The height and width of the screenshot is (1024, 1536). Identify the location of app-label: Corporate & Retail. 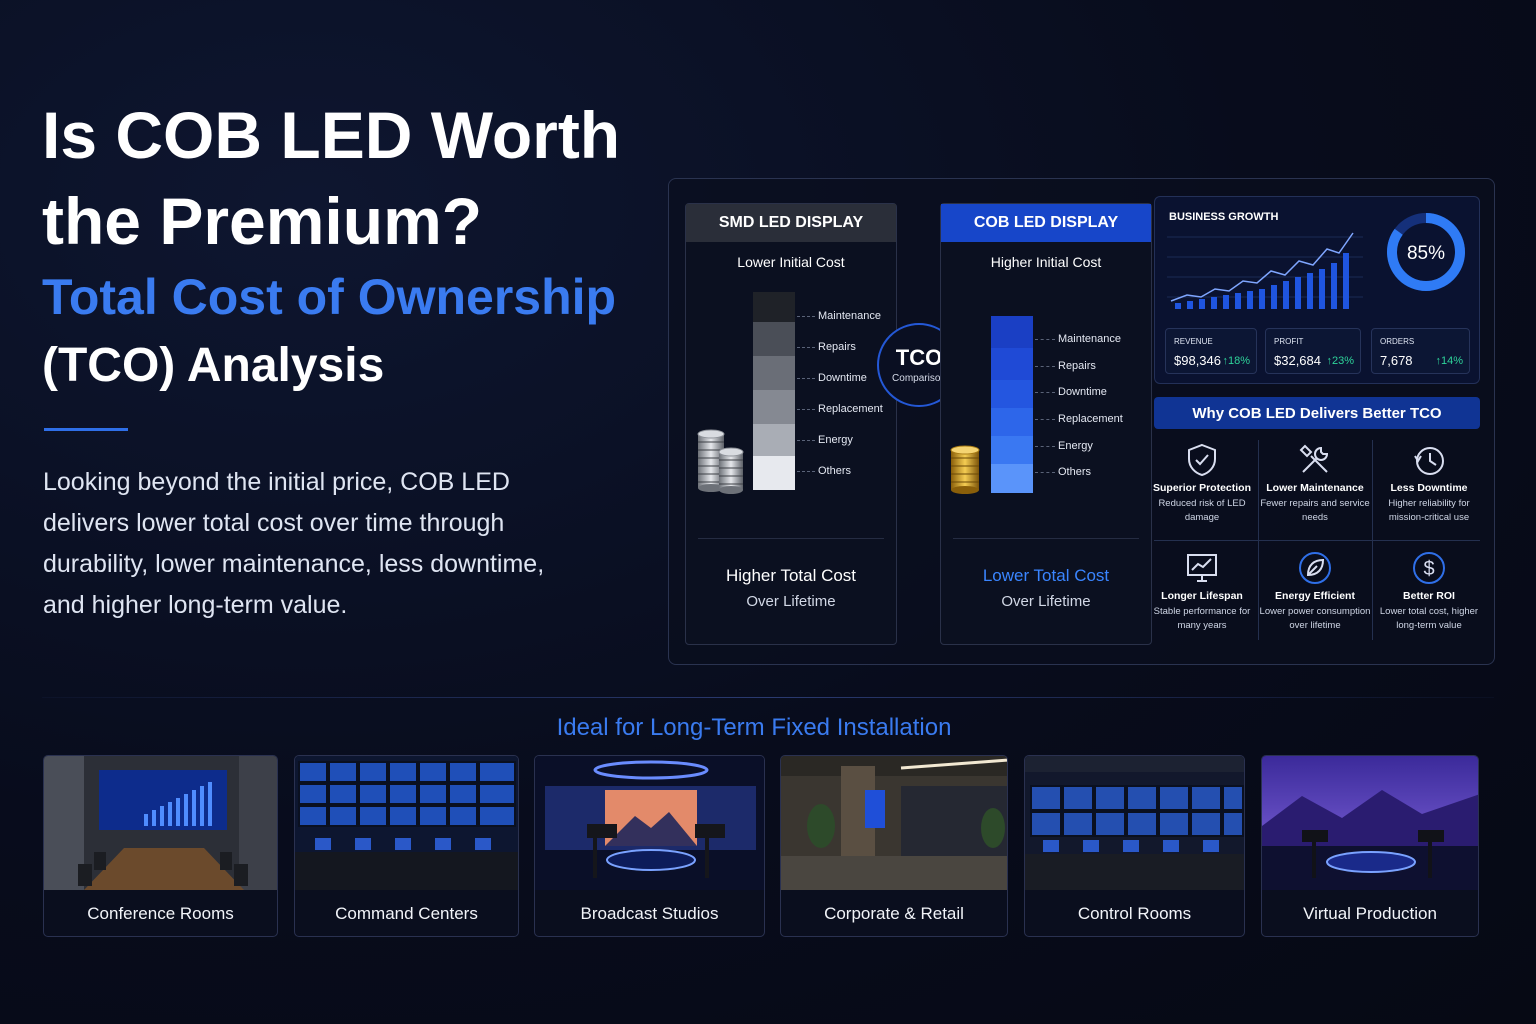
(894, 913).